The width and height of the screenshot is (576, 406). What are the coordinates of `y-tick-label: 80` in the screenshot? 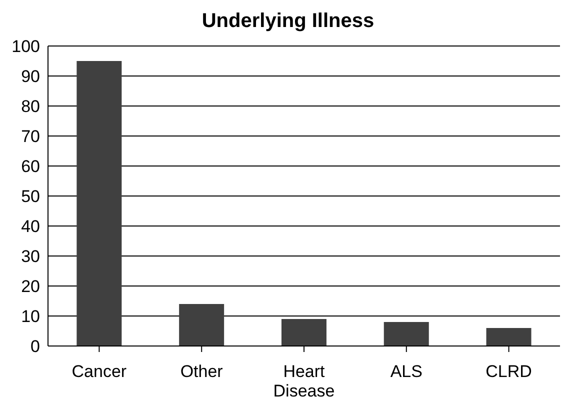 It's located at (30, 106).